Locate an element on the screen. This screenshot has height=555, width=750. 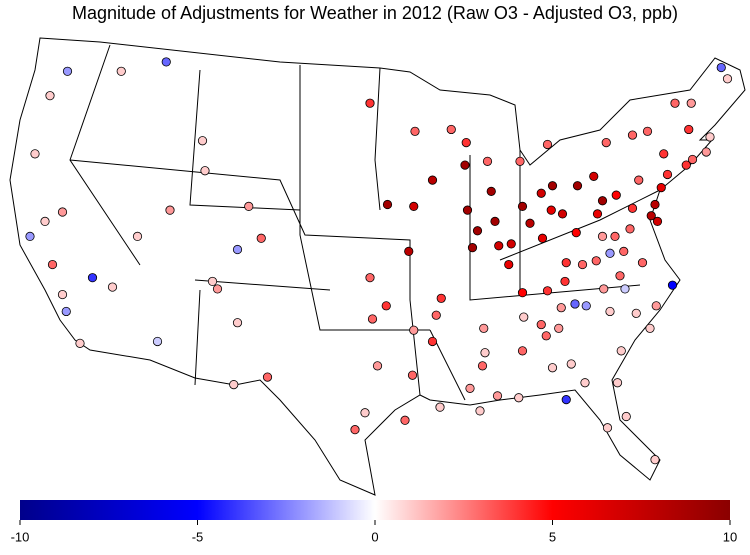
colorbar is located at coordinates (375, 510).